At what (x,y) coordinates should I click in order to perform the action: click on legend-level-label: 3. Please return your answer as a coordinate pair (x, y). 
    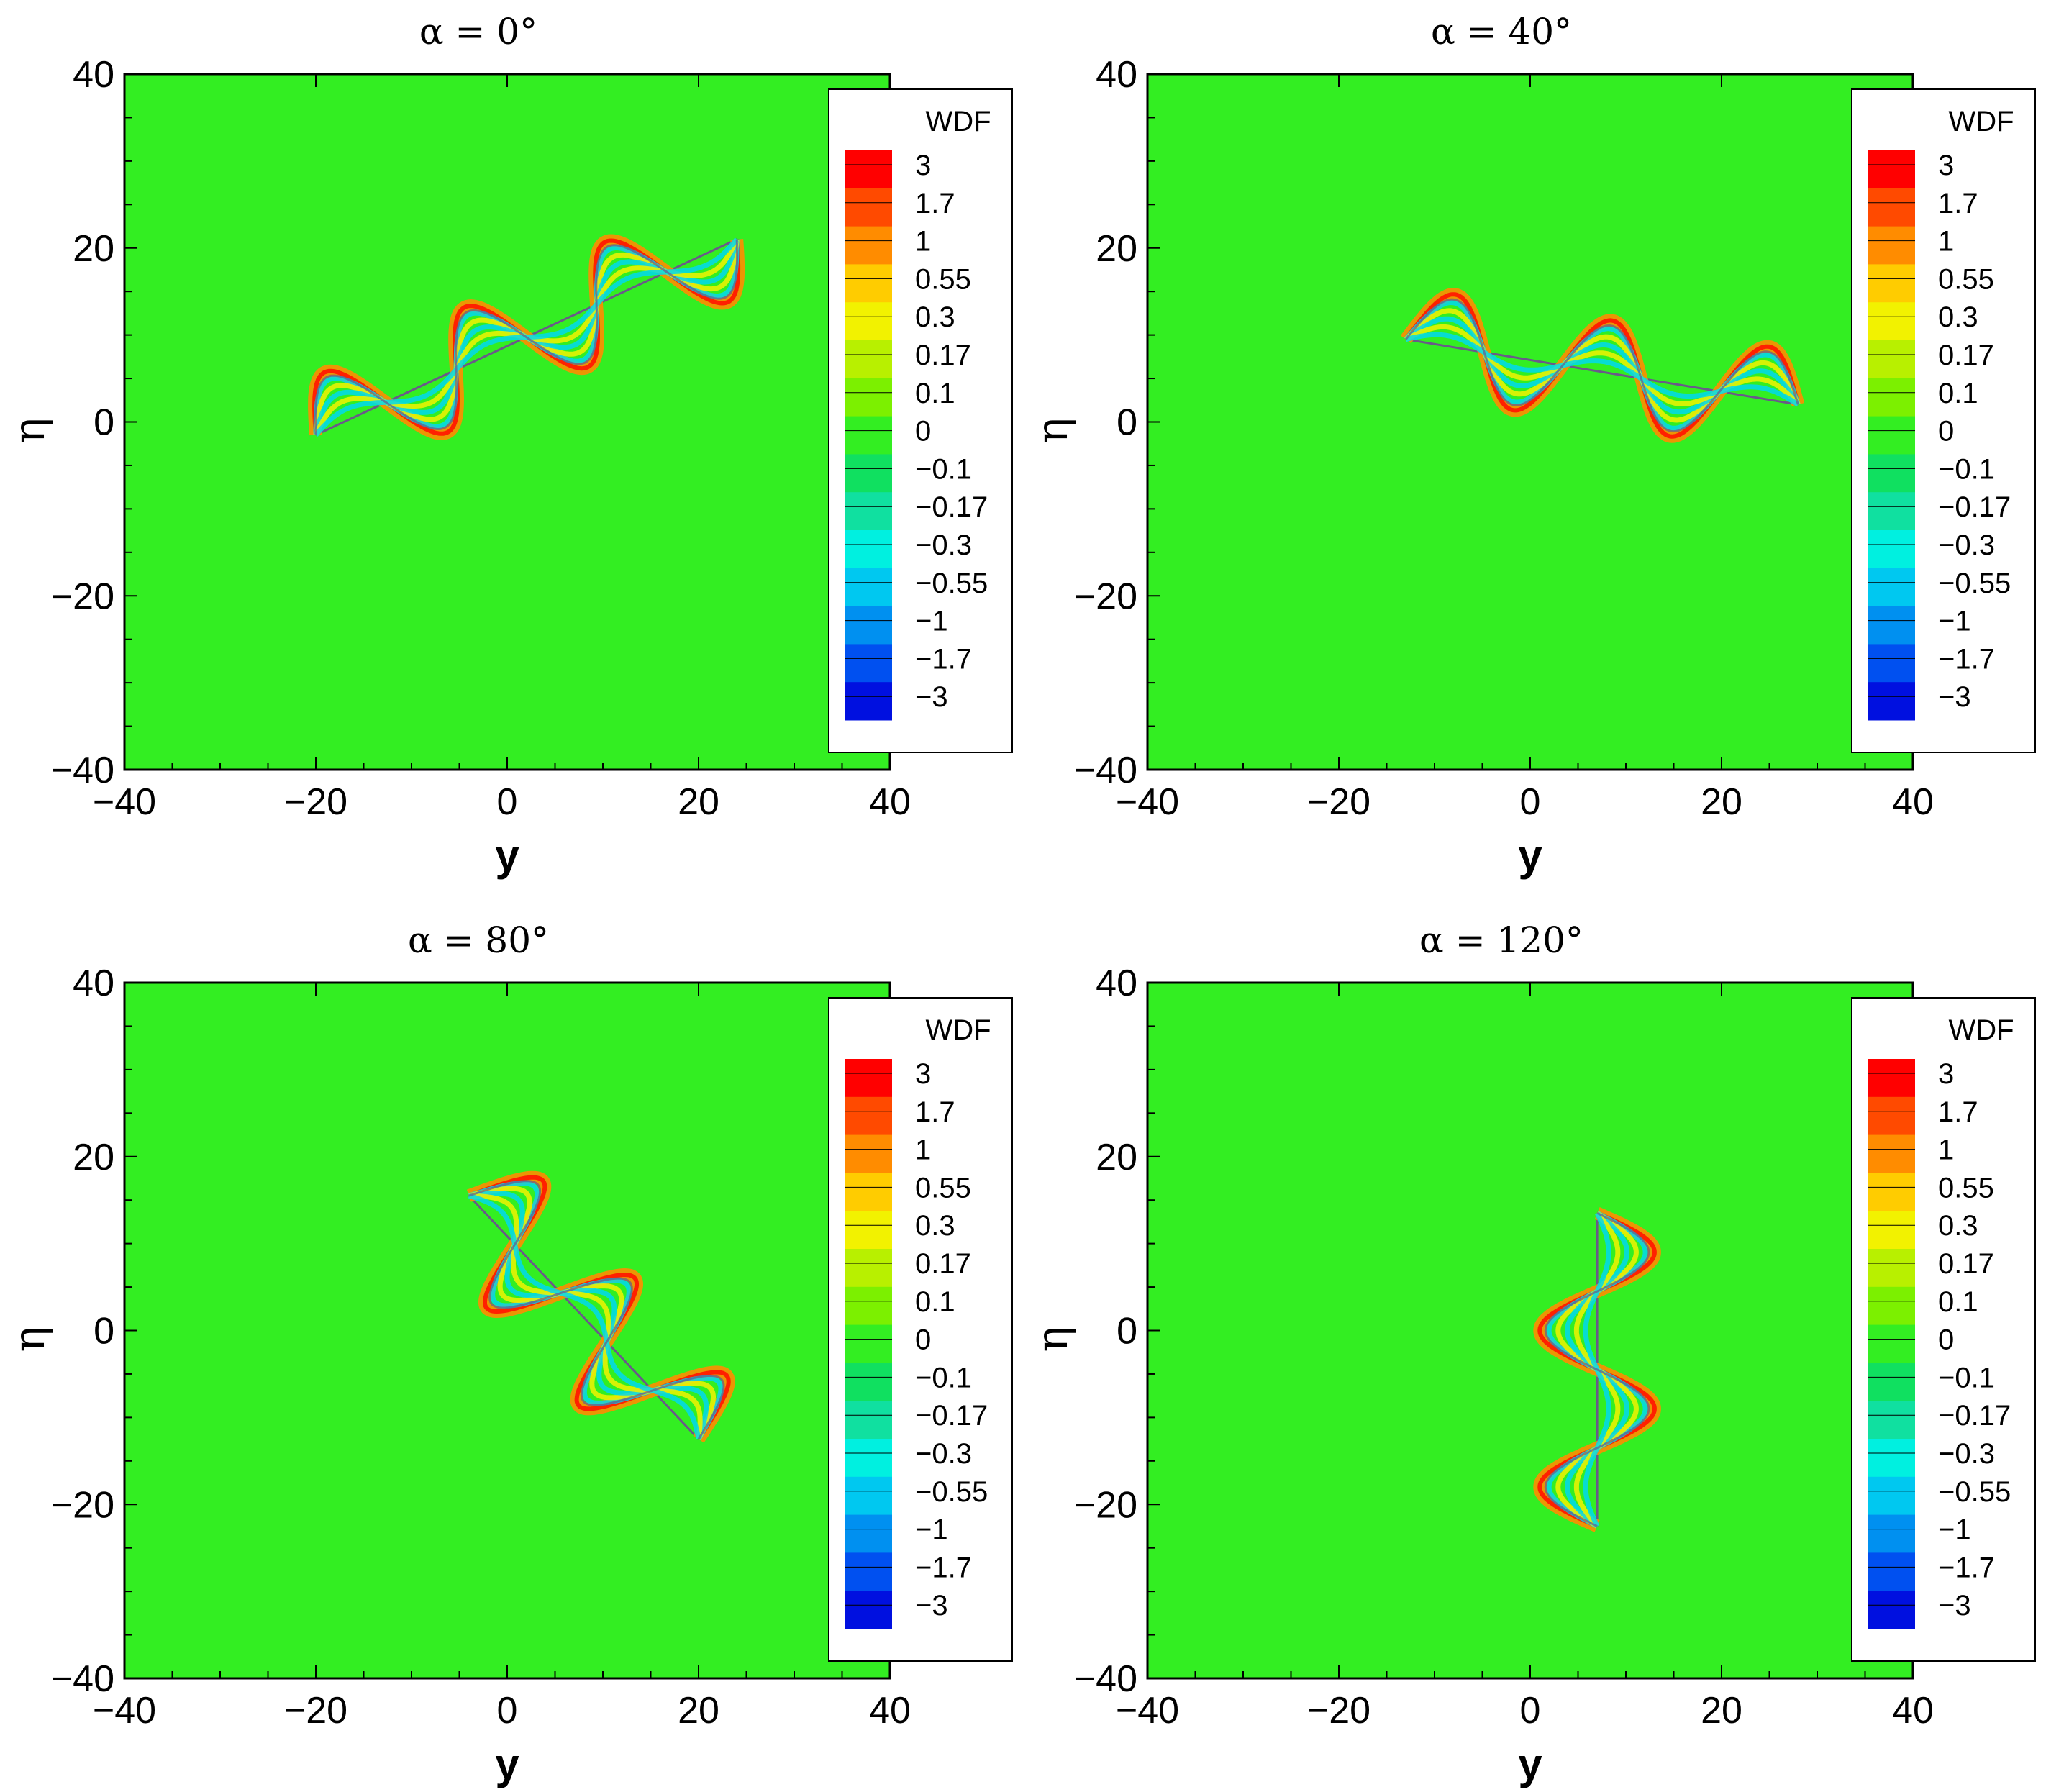
    Looking at the image, I should click on (1946, 165).